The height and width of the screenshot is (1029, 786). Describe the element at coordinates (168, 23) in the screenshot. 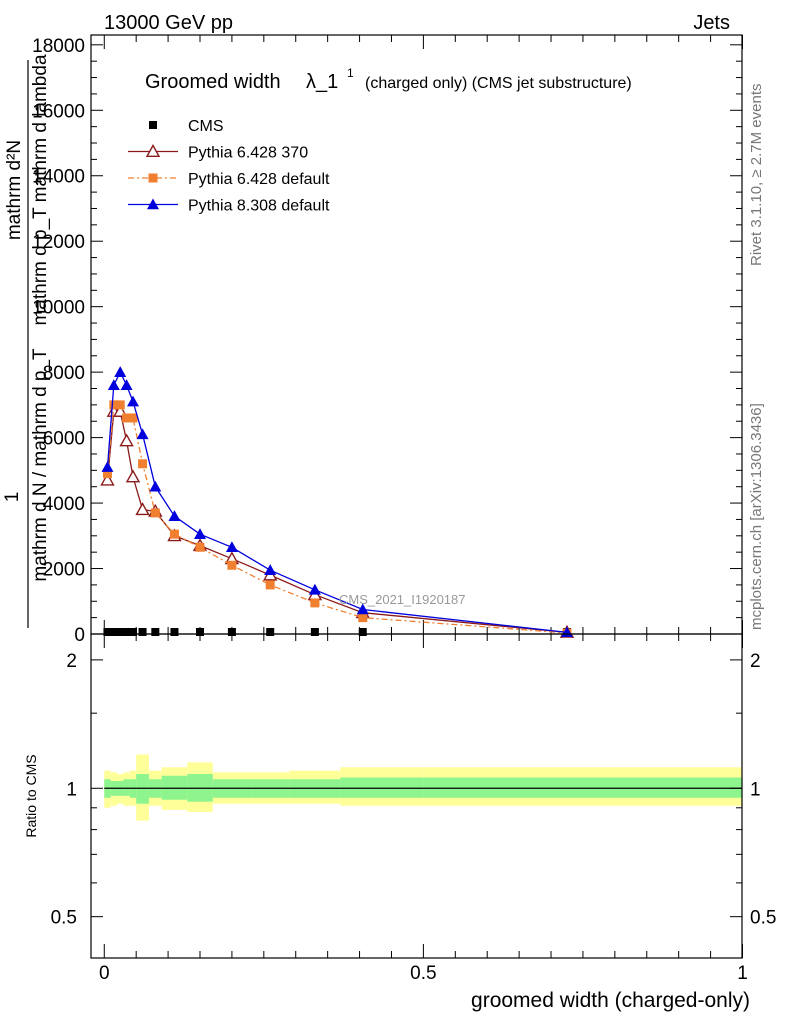

I see `energy-label: 13000 GeV pp` at that location.